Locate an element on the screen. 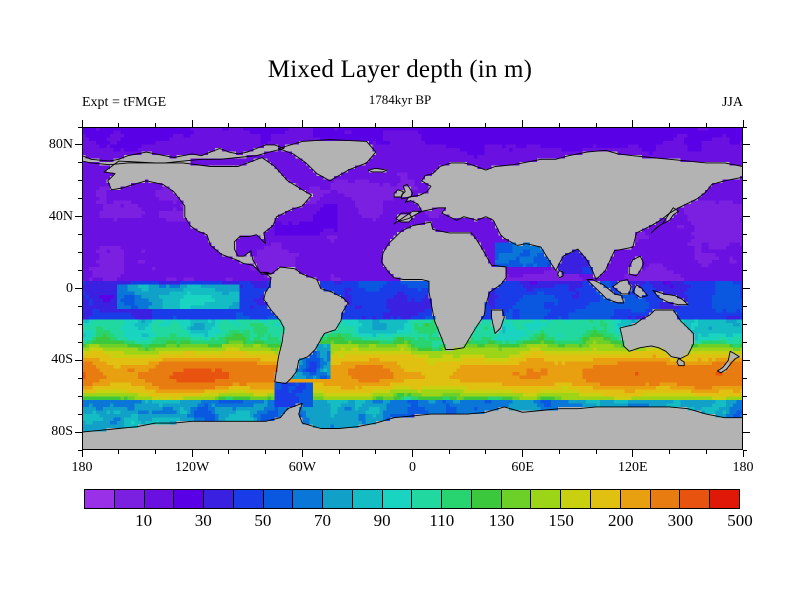 The height and width of the screenshot is (600, 800). y-axis-label: 80N is located at coordinates (60, 144).